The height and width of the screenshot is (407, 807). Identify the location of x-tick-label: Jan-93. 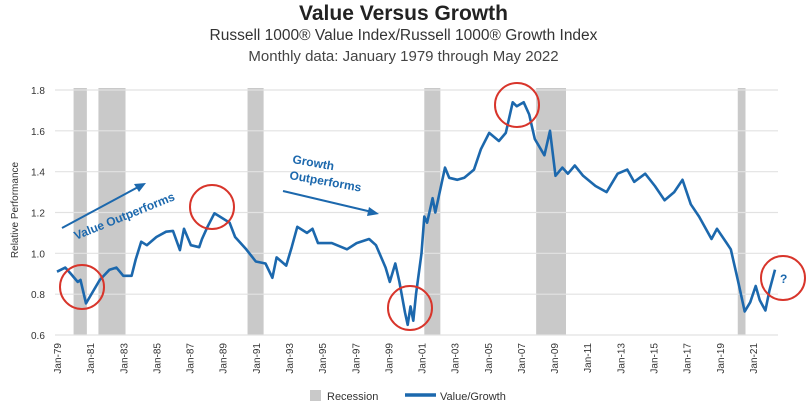
(290, 358).